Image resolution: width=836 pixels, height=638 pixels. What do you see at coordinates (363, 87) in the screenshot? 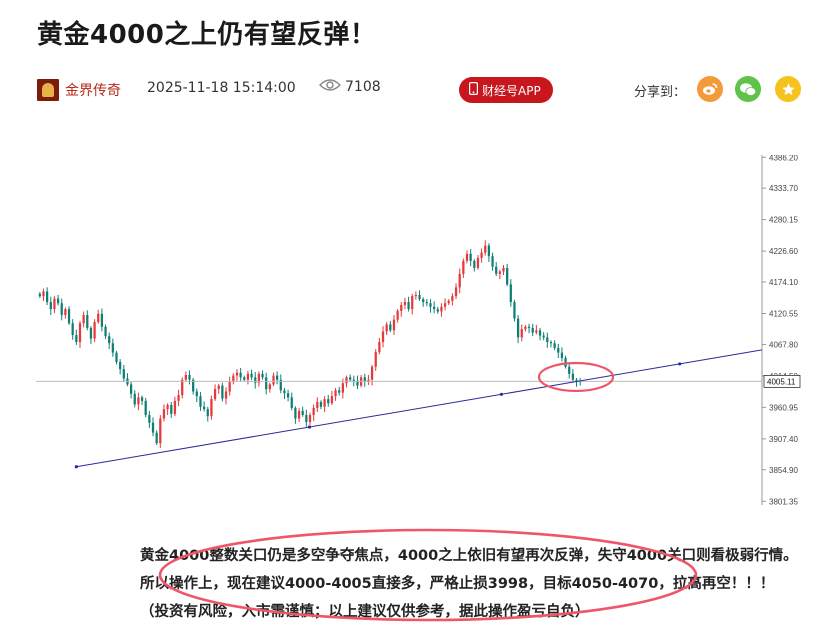
I see `view-count-value: 7108` at bounding box center [363, 87].